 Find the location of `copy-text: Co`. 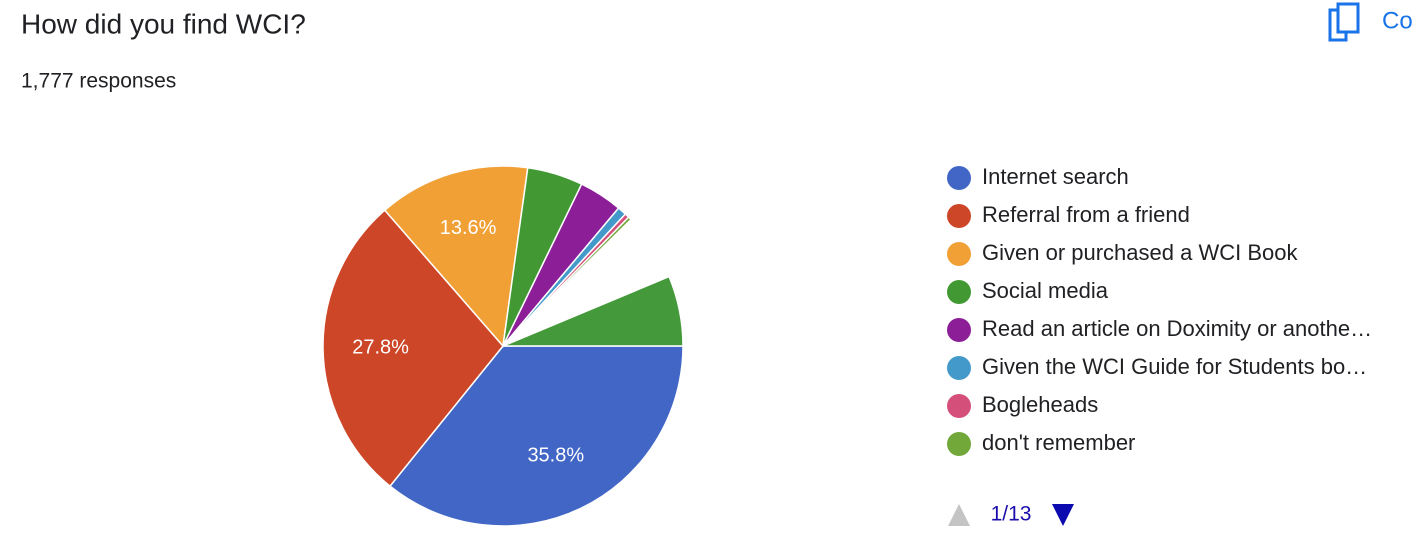

copy-text: Co is located at coordinates (1397, 20).